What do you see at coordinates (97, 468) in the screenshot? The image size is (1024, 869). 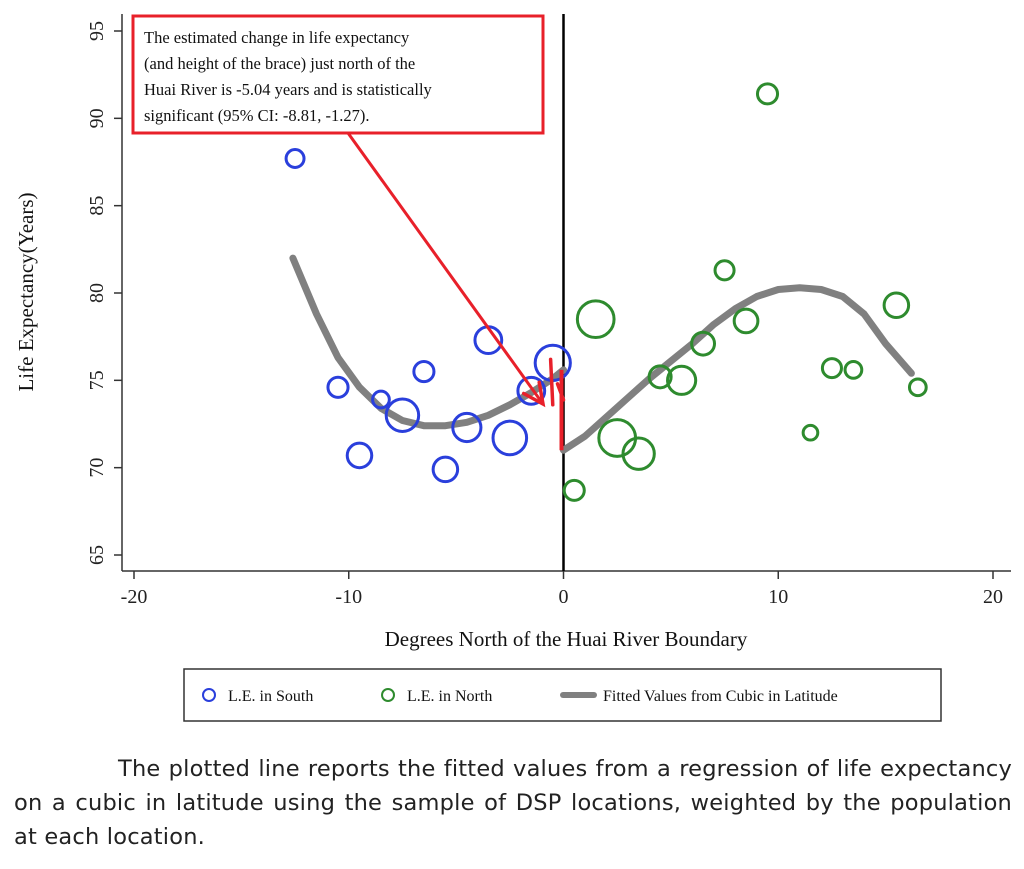 I see `y-tick-label: 70` at bounding box center [97, 468].